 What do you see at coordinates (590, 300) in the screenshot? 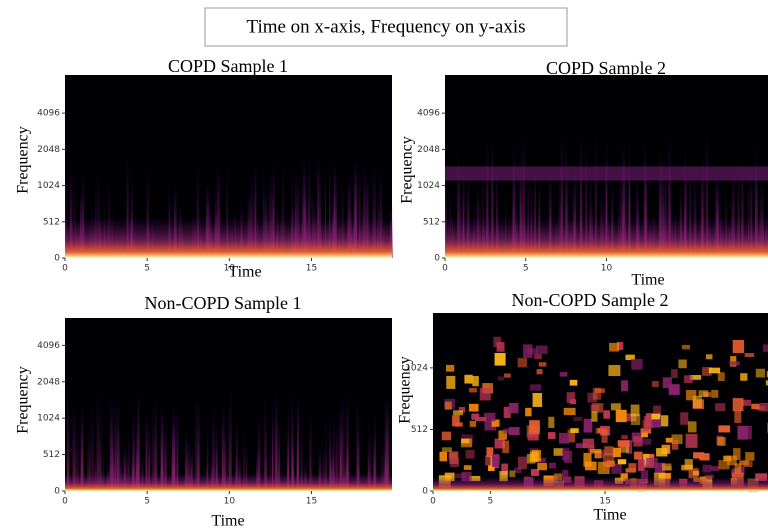
I see `chart-title: Non-COPD Sample 2` at bounding box center [590, 300].